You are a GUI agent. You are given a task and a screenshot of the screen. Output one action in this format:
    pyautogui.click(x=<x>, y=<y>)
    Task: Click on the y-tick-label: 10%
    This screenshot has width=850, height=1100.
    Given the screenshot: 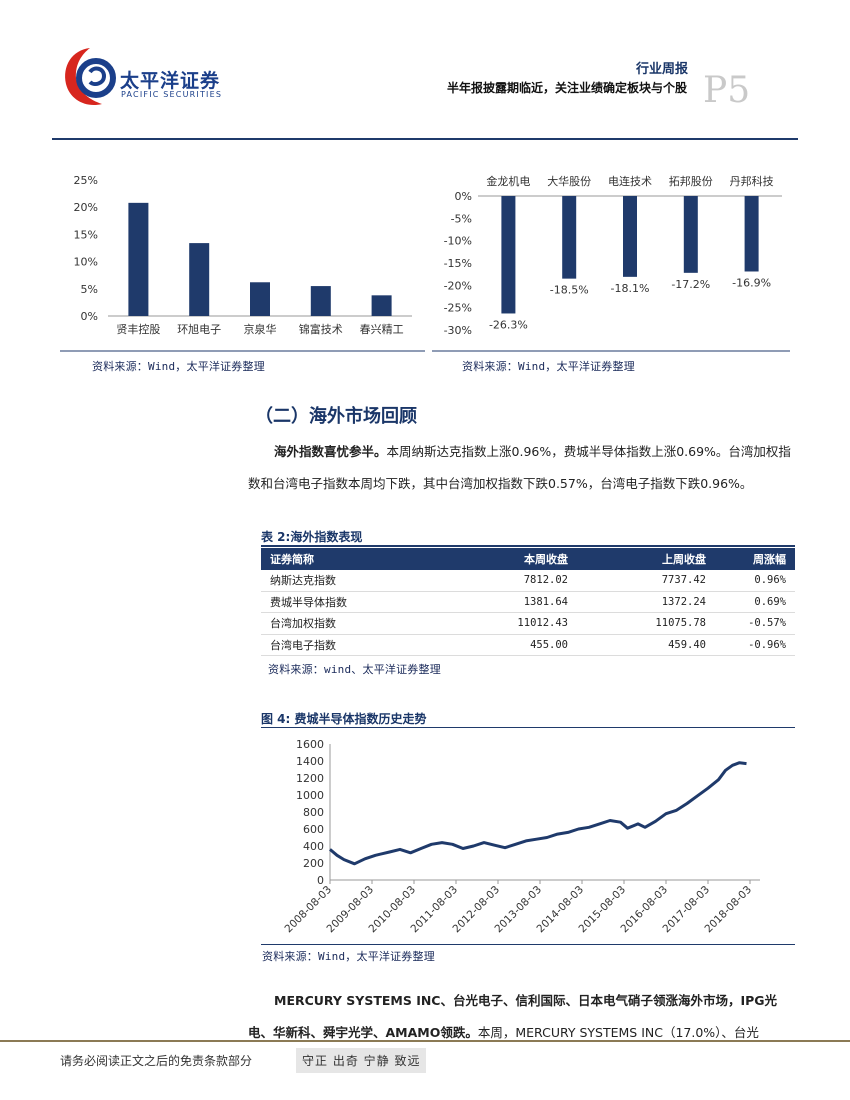 What is the action you would take?
    pyautogui.click(x=86, y=262)
    